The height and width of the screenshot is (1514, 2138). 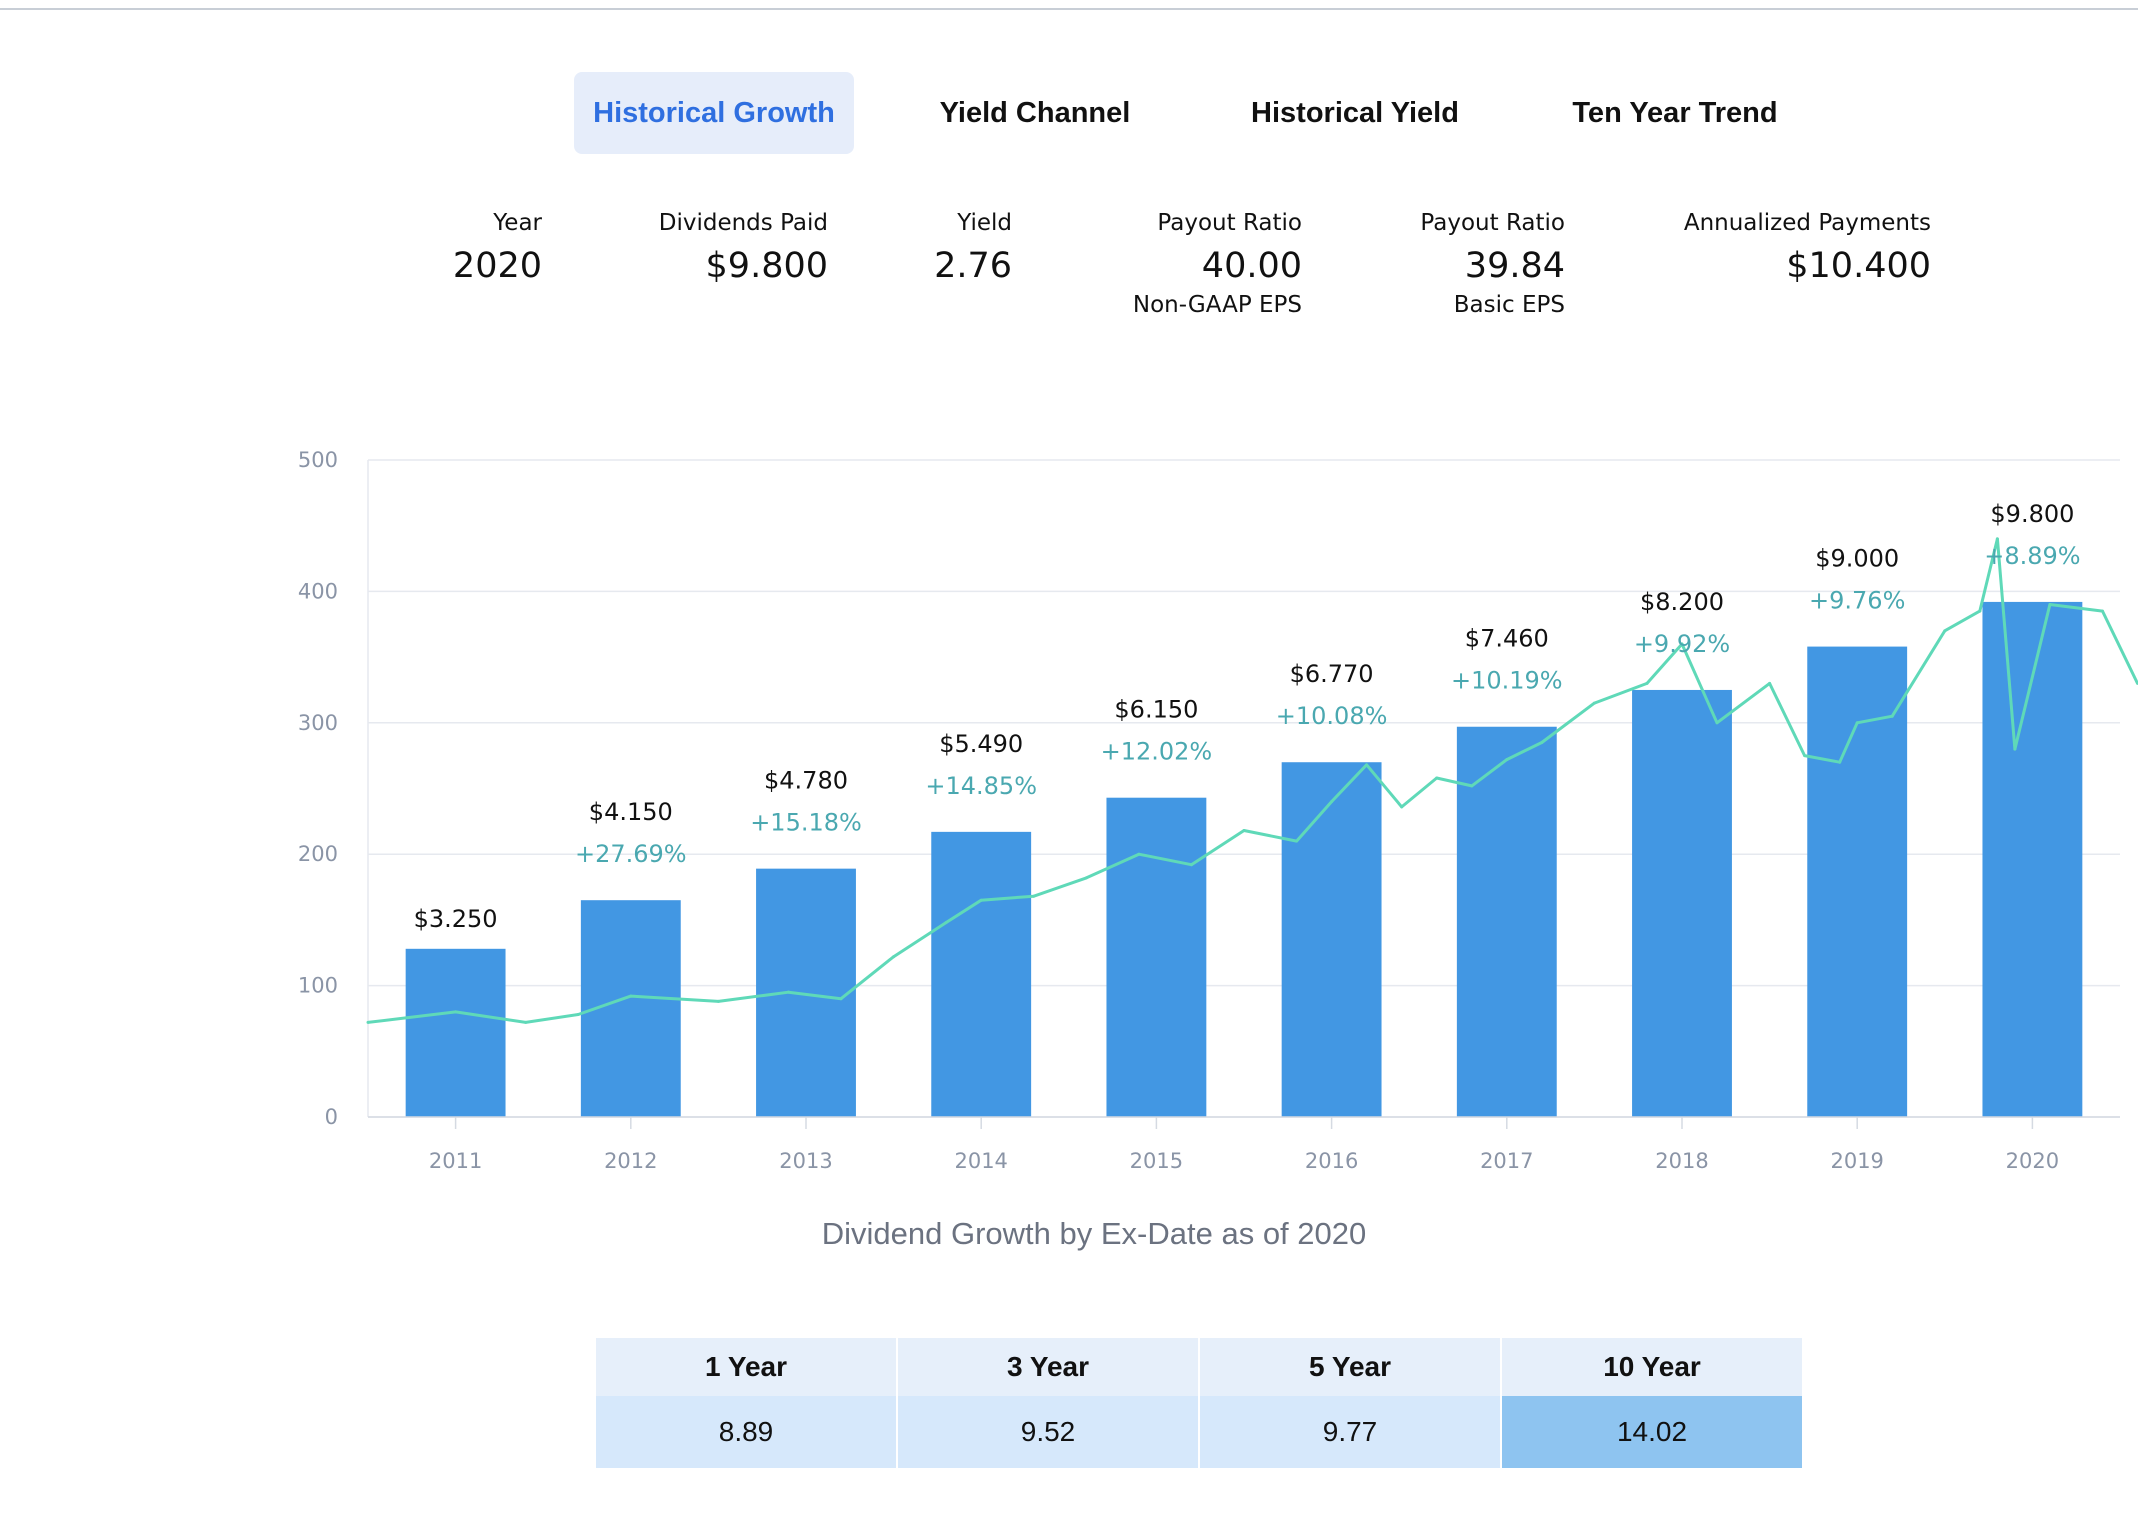 What do you see at coordinates (1492, 223) in the screenshot?
I see `stat-payout-basic-label: Payout Ratio` at bounding box center [1492, 223].